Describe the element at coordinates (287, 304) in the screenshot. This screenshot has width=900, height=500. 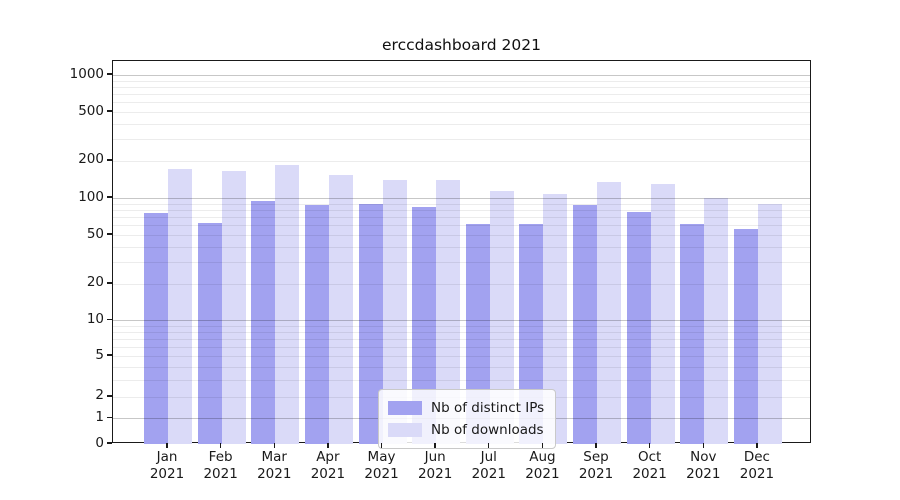
I see `bar-downloads-mar` at that location.